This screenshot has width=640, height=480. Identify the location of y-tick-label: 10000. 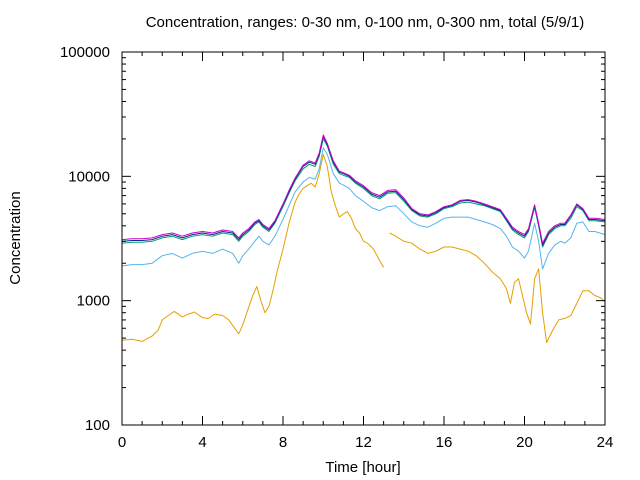
(89, 176).